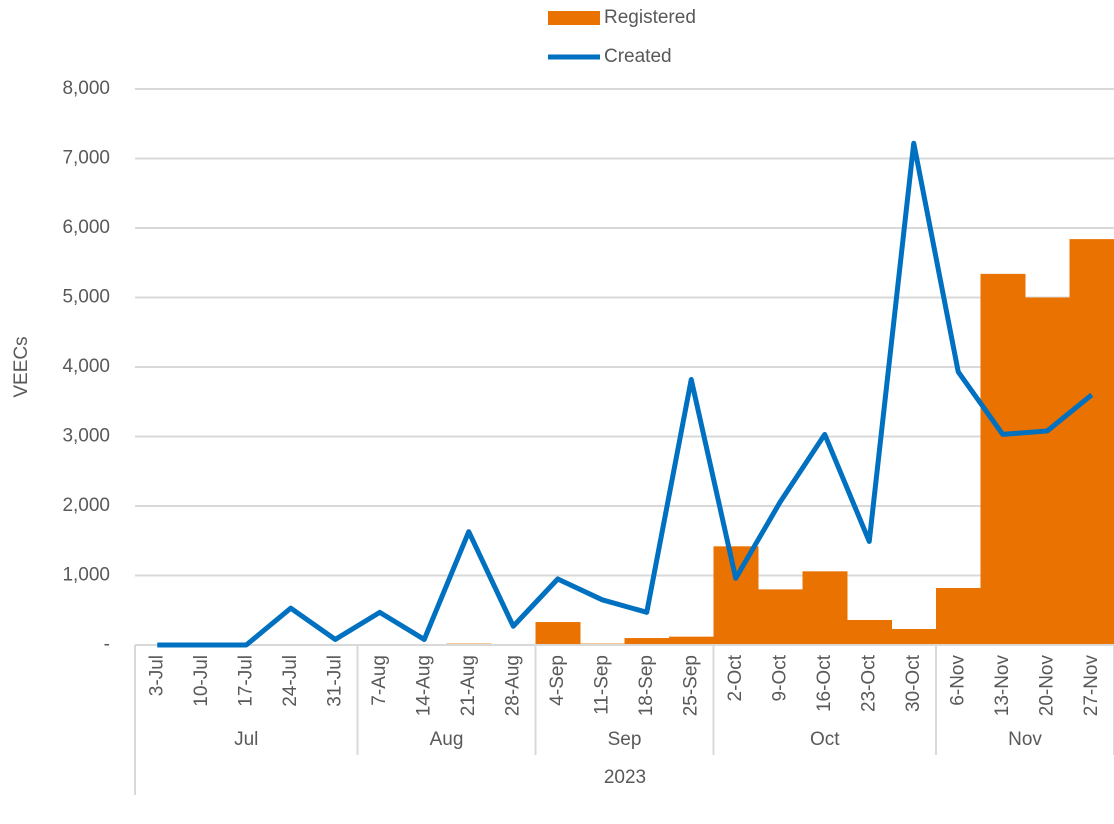 The width and height of the screenshot is (1114, 824). I want to click on x-tick-label: 24-Jul, so click(290, 681).